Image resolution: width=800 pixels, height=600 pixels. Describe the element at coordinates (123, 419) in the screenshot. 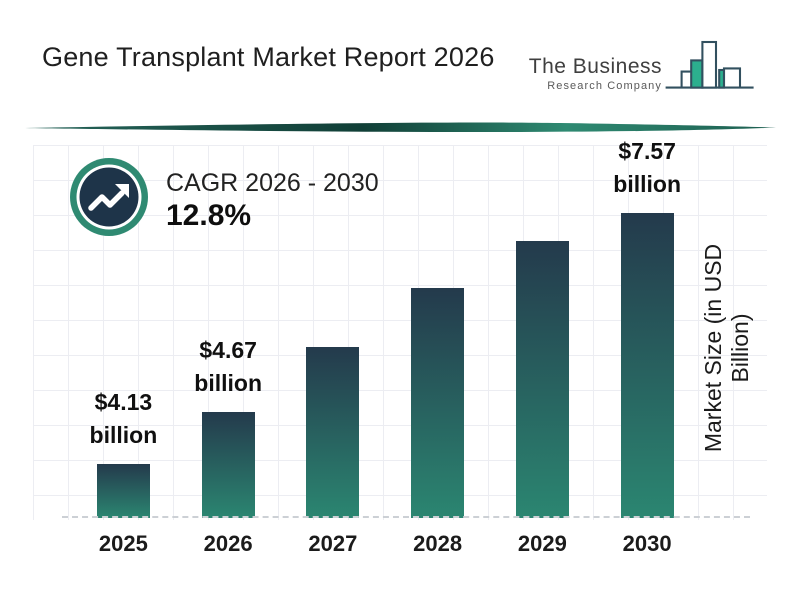

I see `bar-value-label-2025: $4.13 billion` at that location.